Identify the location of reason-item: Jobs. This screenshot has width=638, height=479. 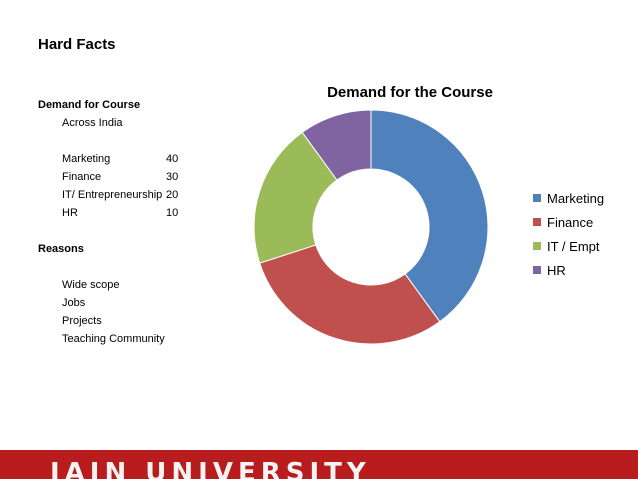
(74, 303).